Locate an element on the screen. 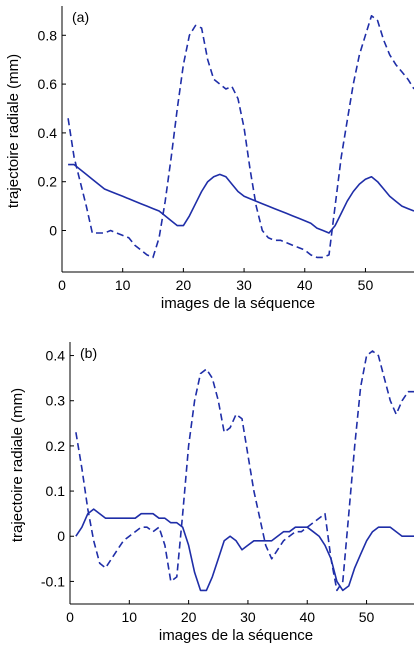 This screenshot has width=414, height=666. y-tick-label: 0.8 is located at coordinates (48, 35).